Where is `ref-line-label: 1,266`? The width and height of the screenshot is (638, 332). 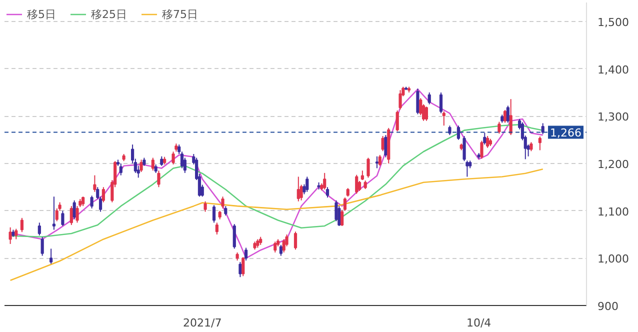 ref-line-label: 1,266 is located at coordinates (566, 133).